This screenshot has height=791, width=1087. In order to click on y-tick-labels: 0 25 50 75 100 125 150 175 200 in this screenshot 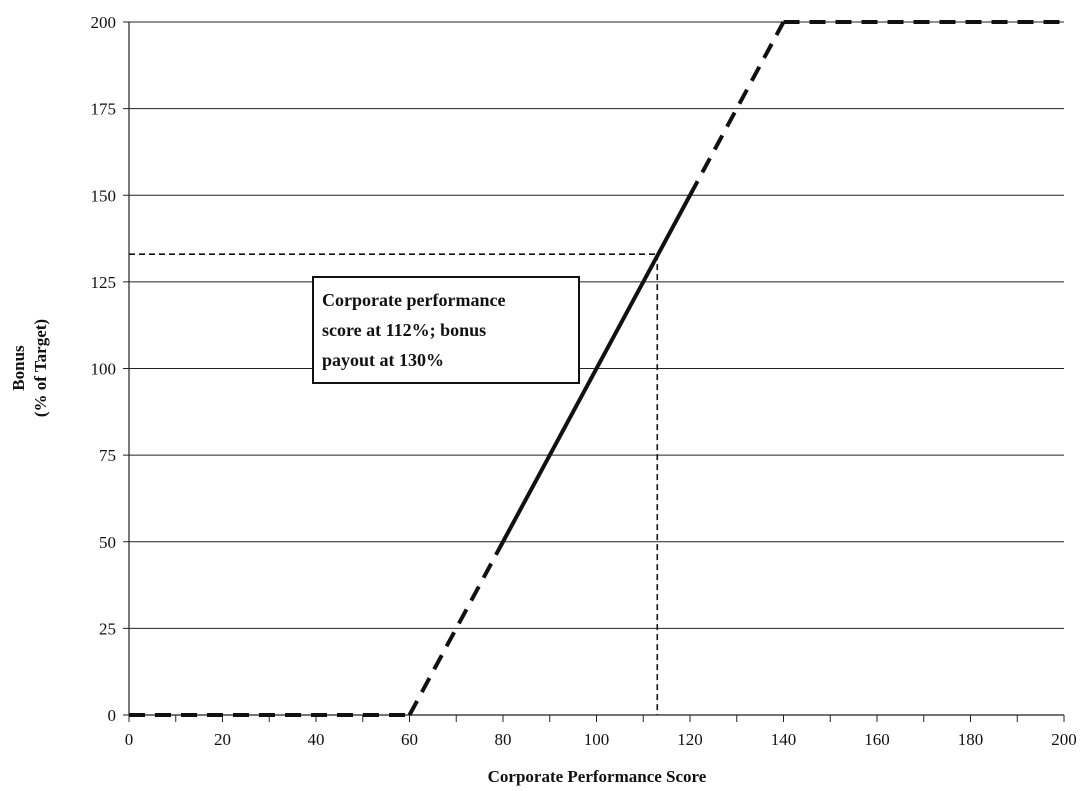, I will do `click(104, 369)`.